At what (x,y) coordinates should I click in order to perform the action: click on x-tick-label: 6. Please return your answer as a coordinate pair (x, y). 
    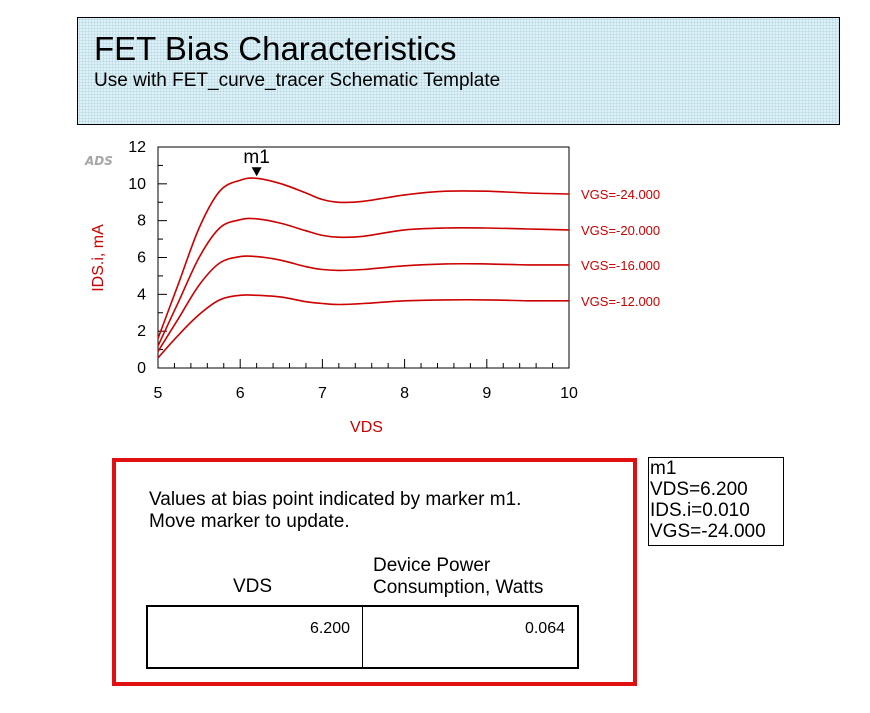
    Looking at the image, I should click on (240, 393).